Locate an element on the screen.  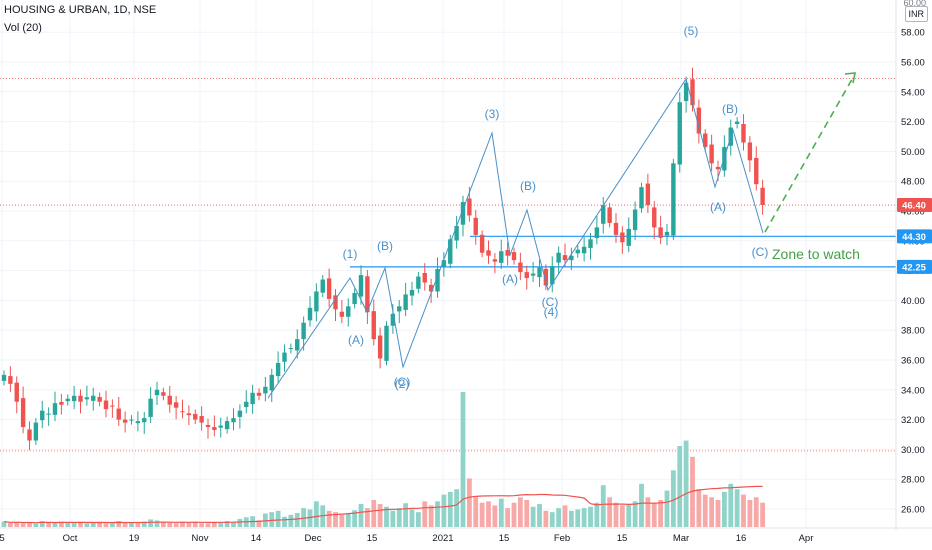
symbol-title: HOUSING & URBAN, 1D, NSE is located at coordinates (80, 10).